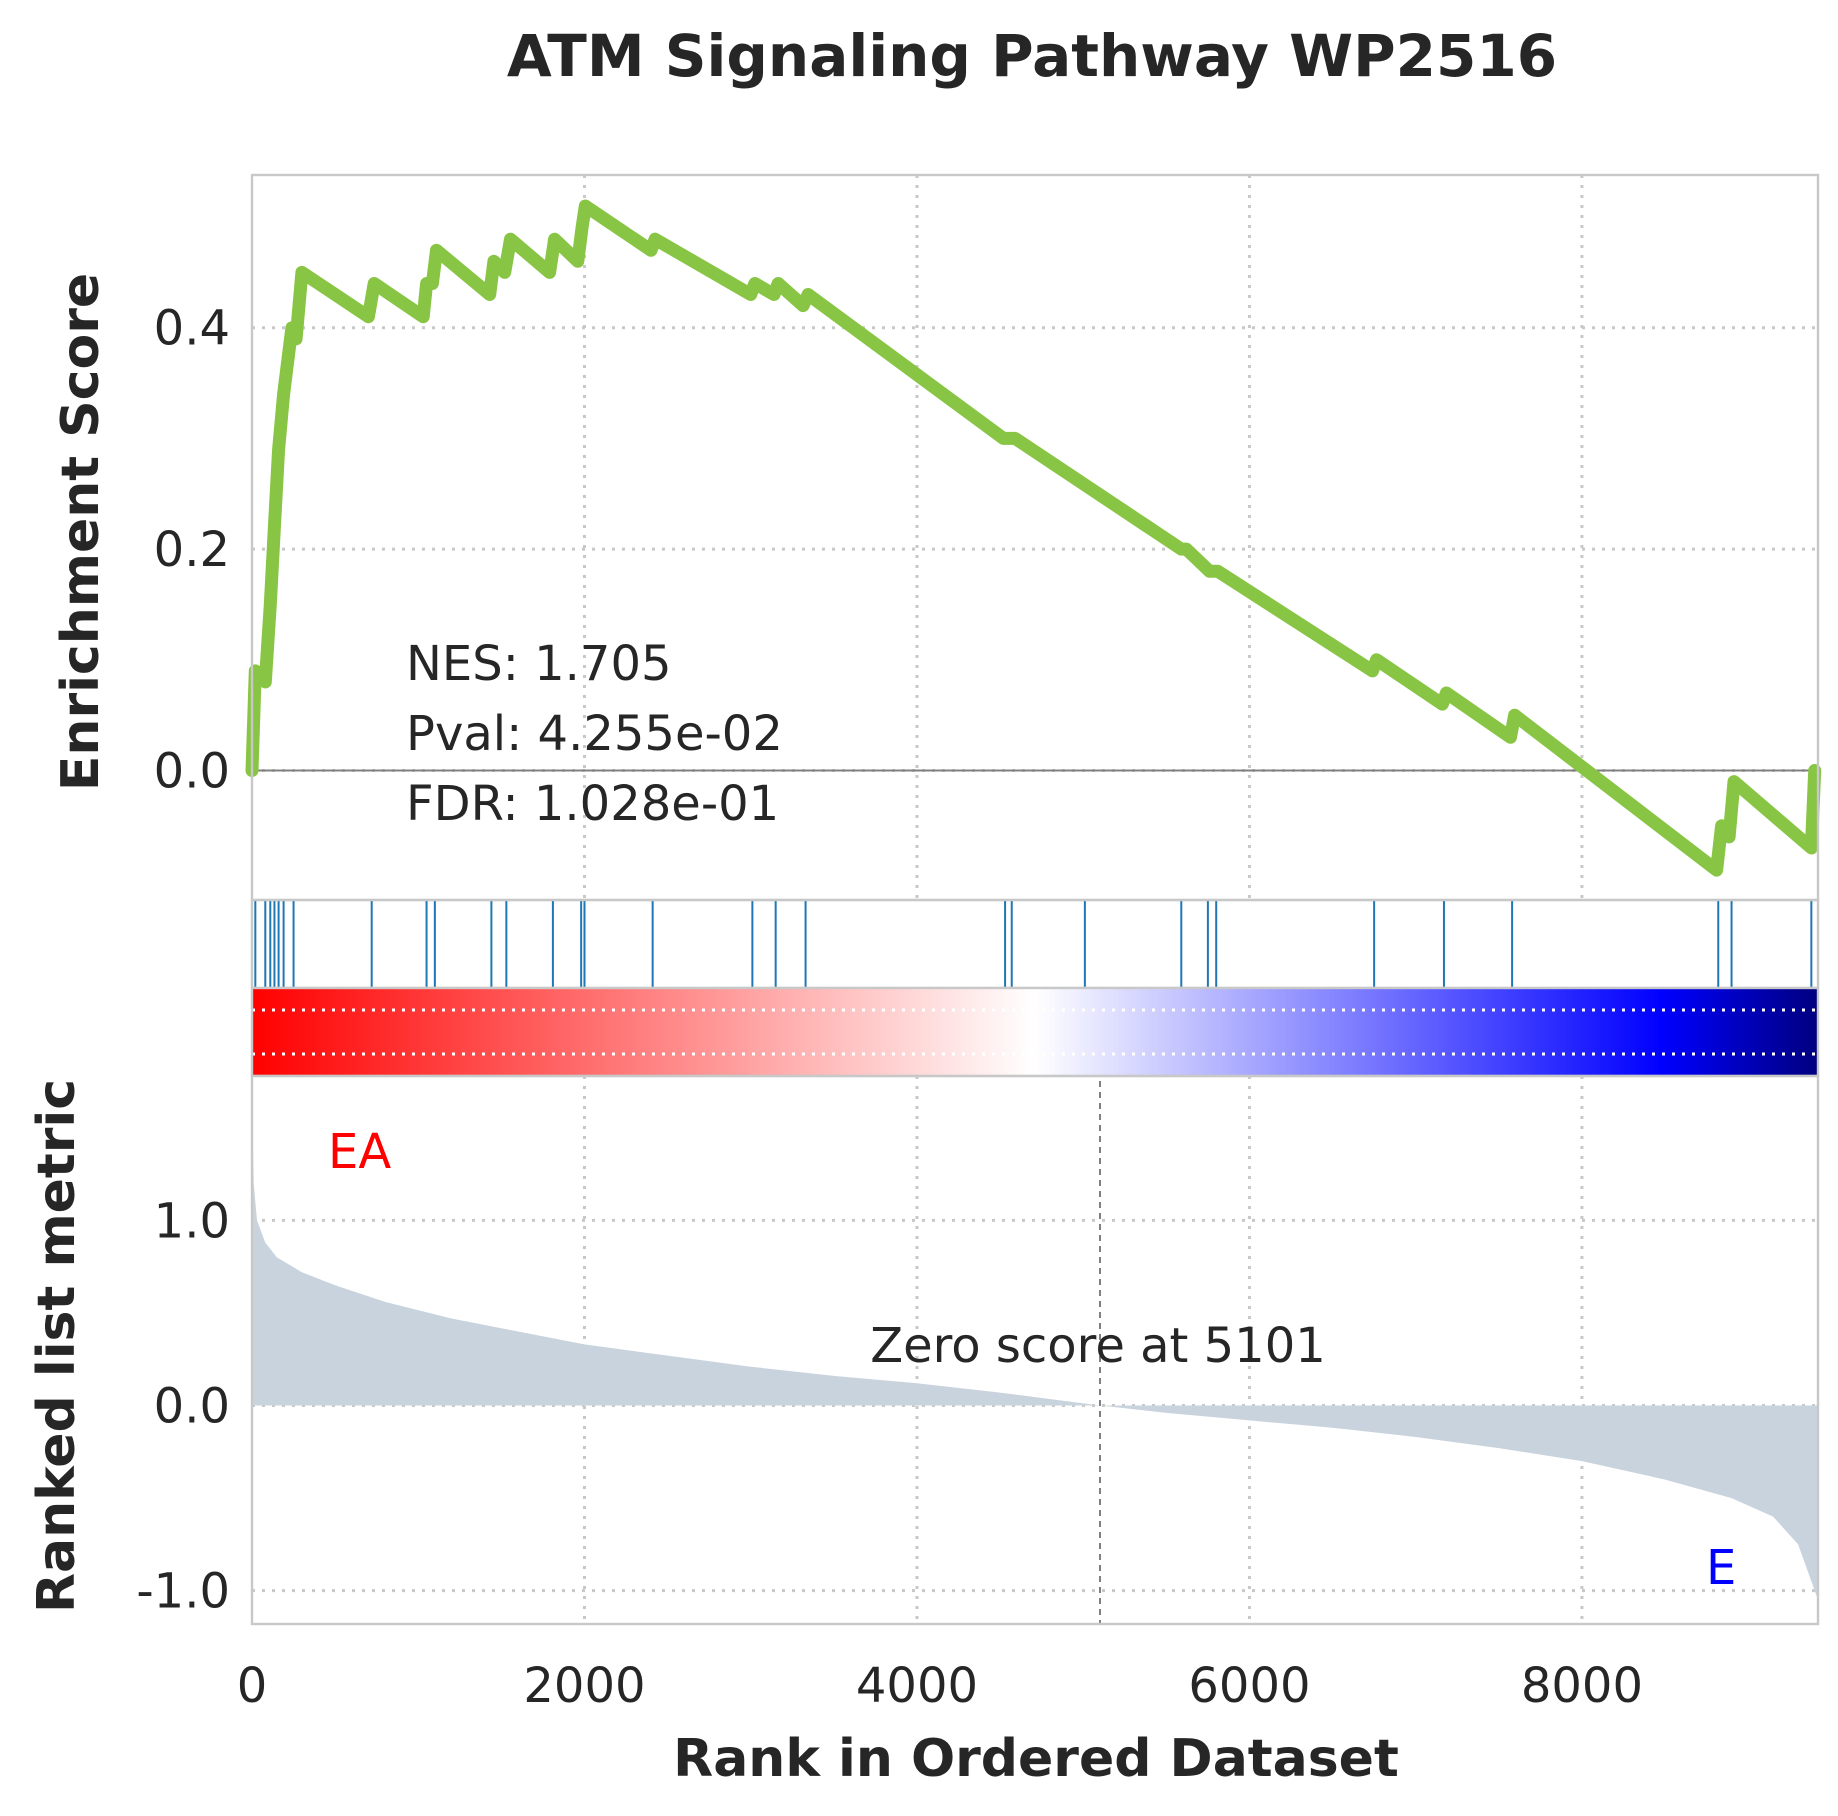 This screenshot has height=1816, width=1838. I want to click on nes-annotation: NES: 1.705, so click(539, 664).